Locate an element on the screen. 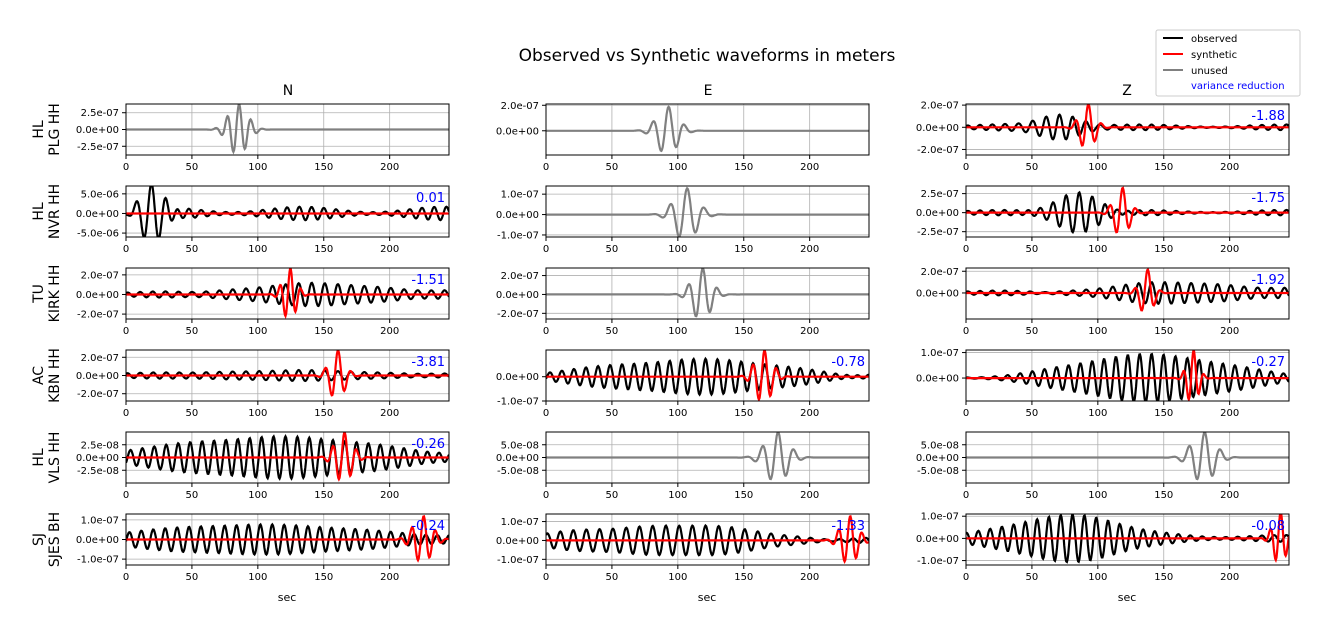 Image resolution: width=1329 pixels, height=634 pixels. waveform-panel: 0 50 100 150 200 5.0e-06 0.0e+00 -5.0e-06 0.01 is located at coordinates (263, 220).